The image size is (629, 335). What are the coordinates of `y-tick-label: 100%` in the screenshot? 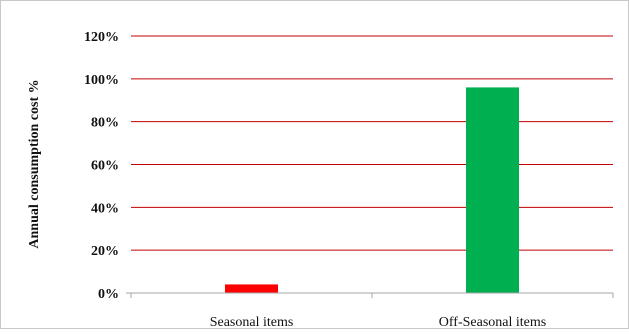 It's located at (101, 80).